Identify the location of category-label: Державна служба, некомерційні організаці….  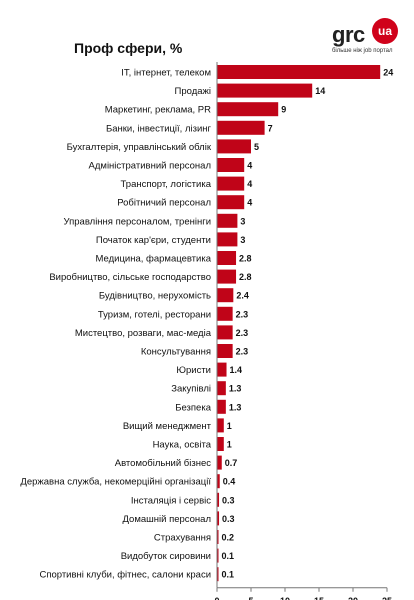
(115, 482).